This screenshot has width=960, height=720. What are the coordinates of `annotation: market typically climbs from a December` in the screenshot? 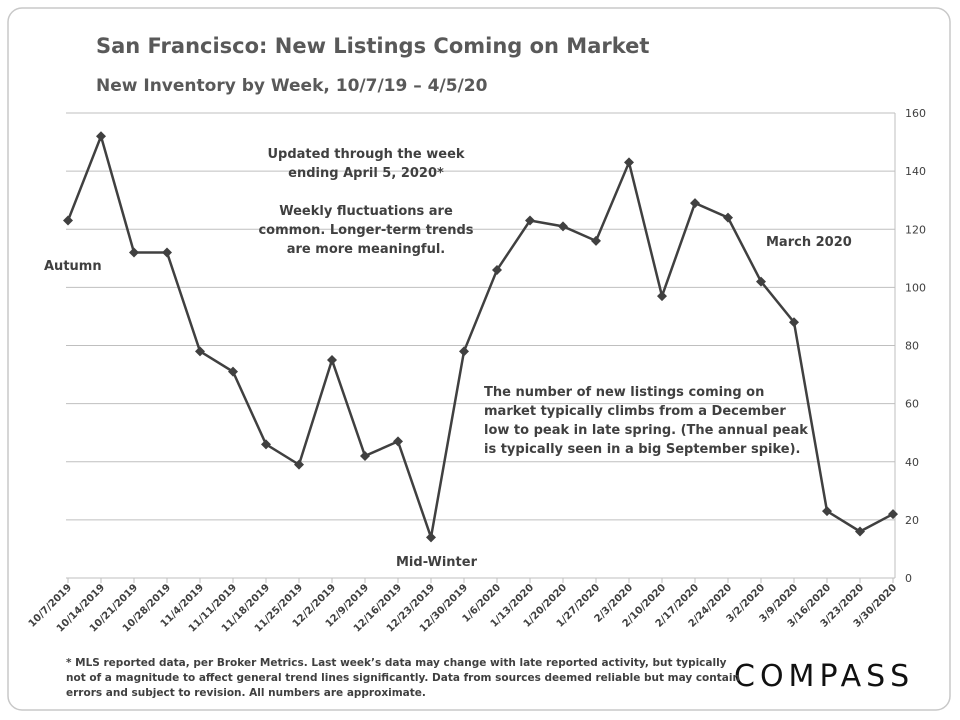 It's located at (635, 411).